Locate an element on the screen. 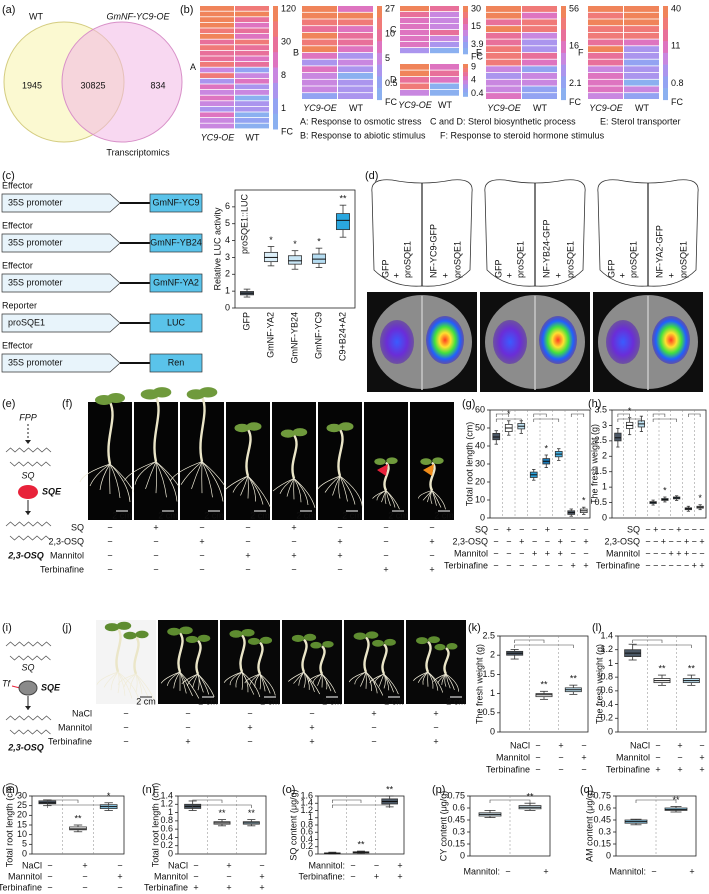 Image resolution: width=709 pixels, height=894 pixels. heatmap-column: YC9-OE is located at coordinates (504, 108).